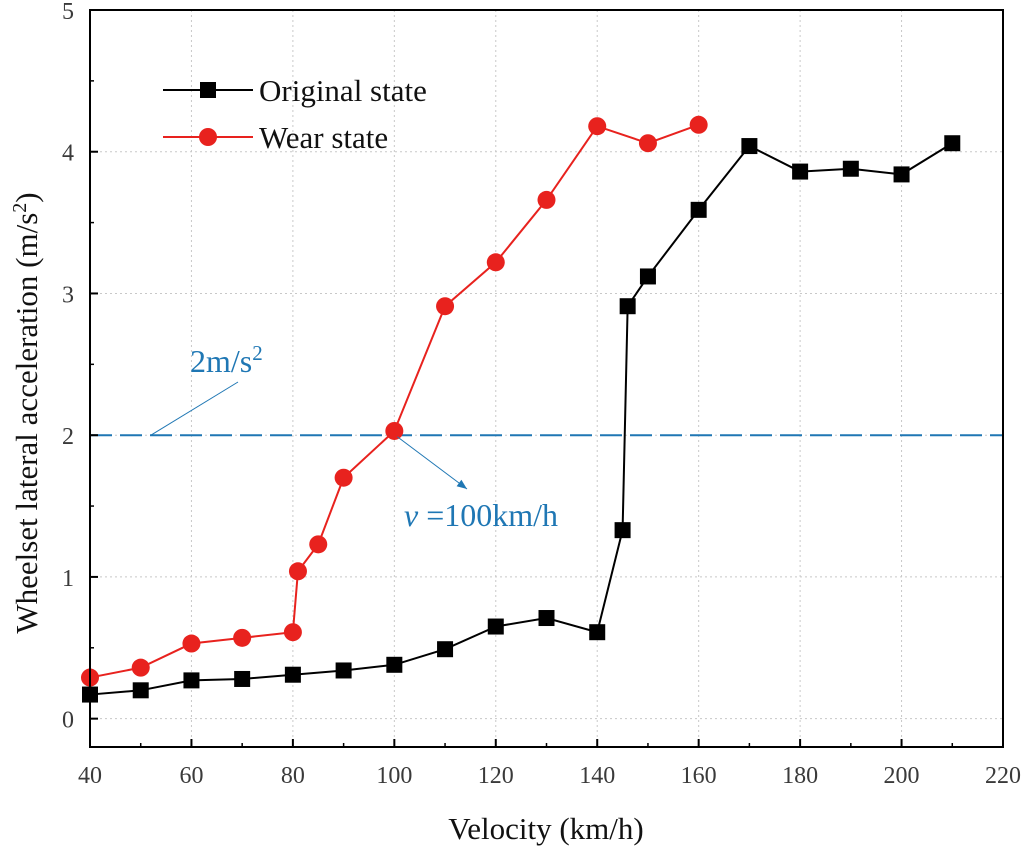 The width and height of the screenshot is (1025, 847). What do you see at coordinates (191, 776) in the screenshot?
I see `x-tick-label: 60` at bounding box center [191, 776].